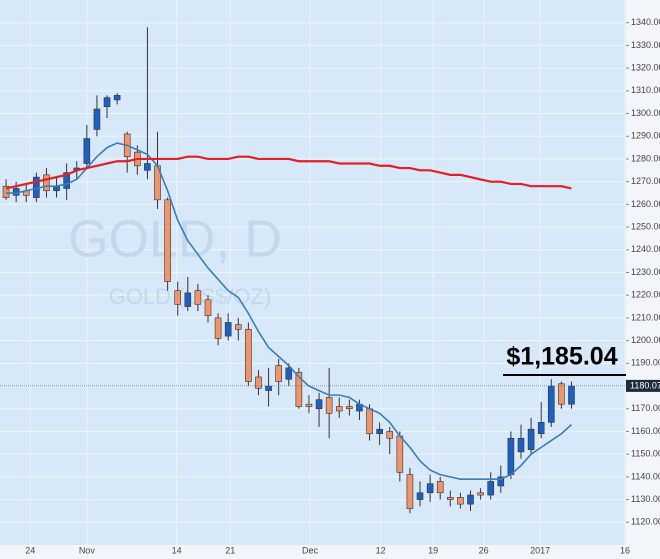 This screenshot has width=660, height=559. What do you see at coordinates (645, 476) in the screenshot?
I see `y-tick-label: 1140.00` at bounding box center [645, 476].